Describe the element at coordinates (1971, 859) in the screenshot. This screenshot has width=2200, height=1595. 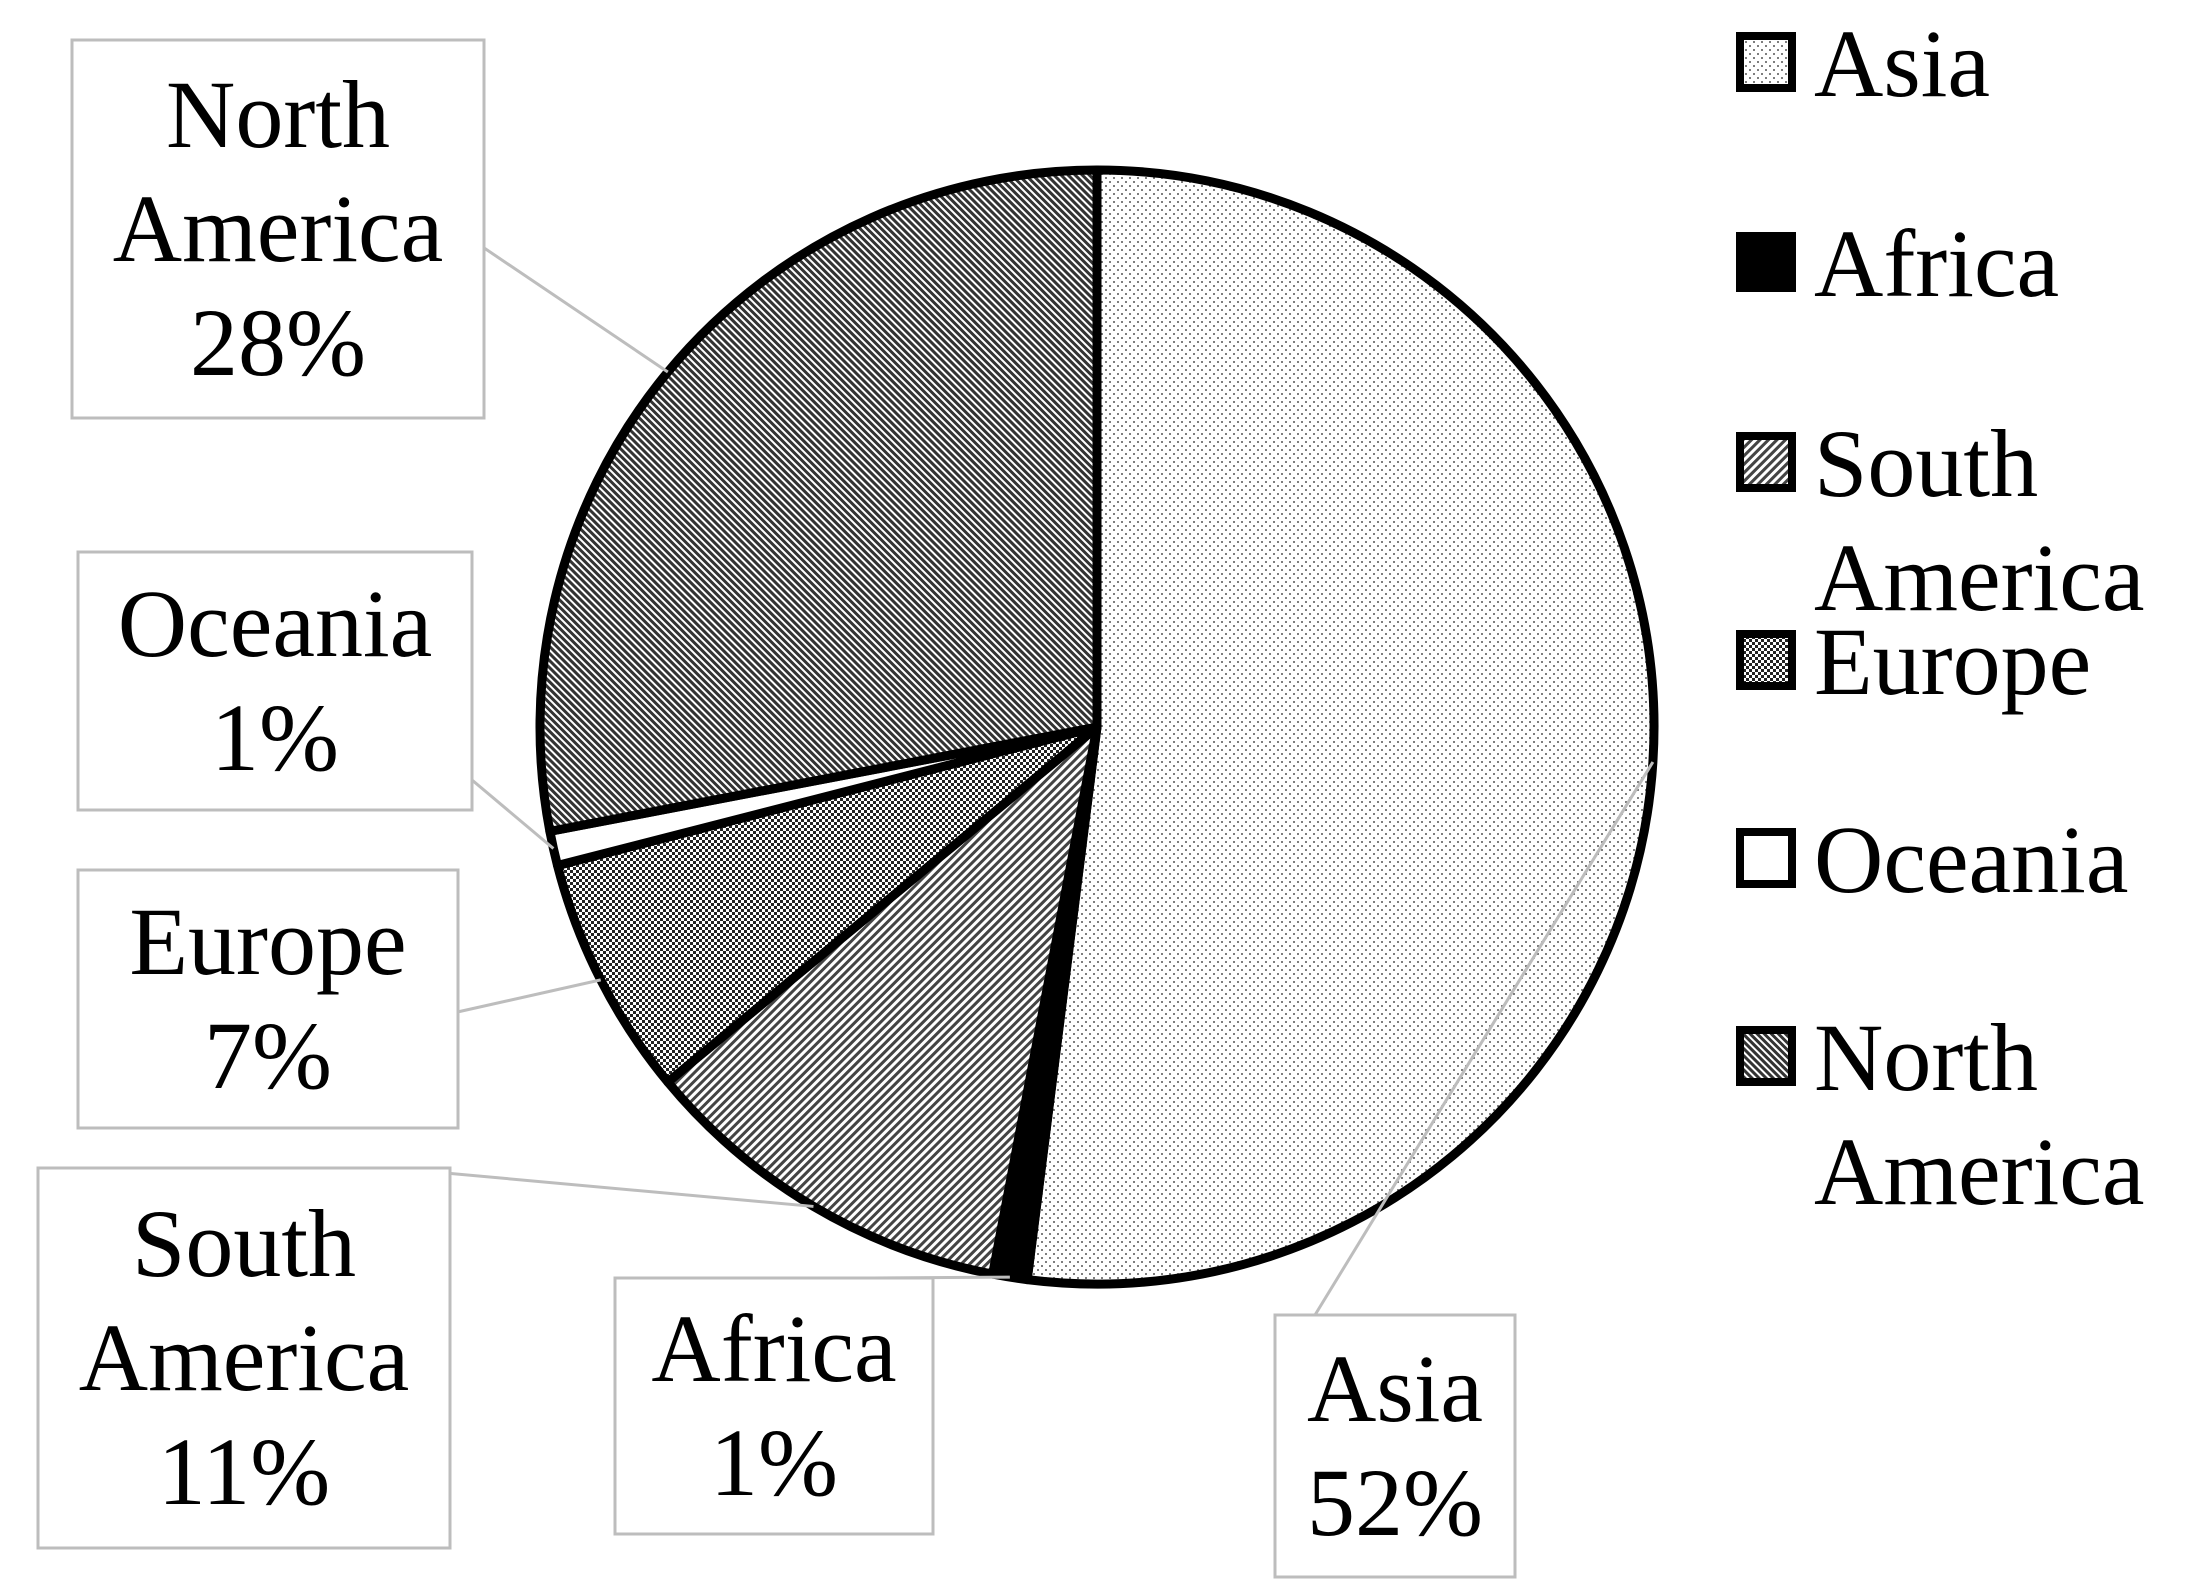
I see `legend-label-oceania: Oceania` at that location.